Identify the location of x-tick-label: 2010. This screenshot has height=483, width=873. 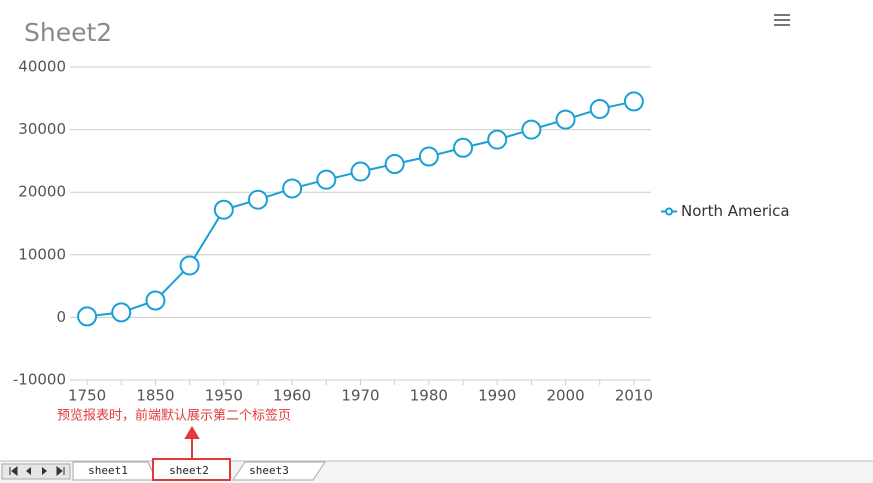
(634, 396).